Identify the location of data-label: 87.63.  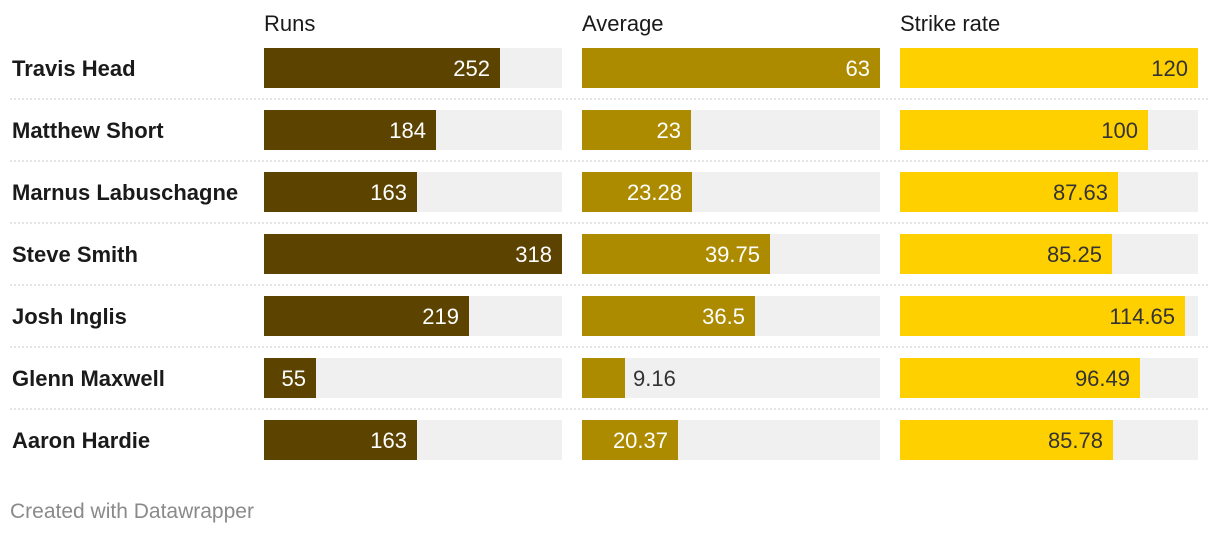
(1080, 192).